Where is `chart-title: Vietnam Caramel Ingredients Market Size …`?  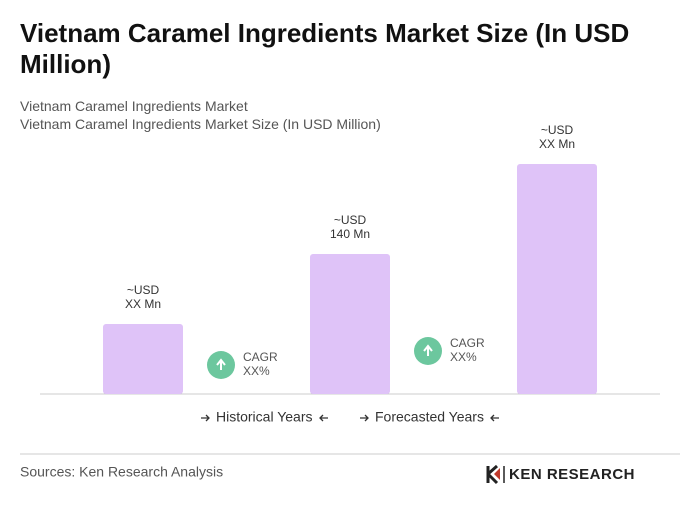
chart-title: Vietnam Caramel Ingredients Market Size … is located at coordinates (325, 48).